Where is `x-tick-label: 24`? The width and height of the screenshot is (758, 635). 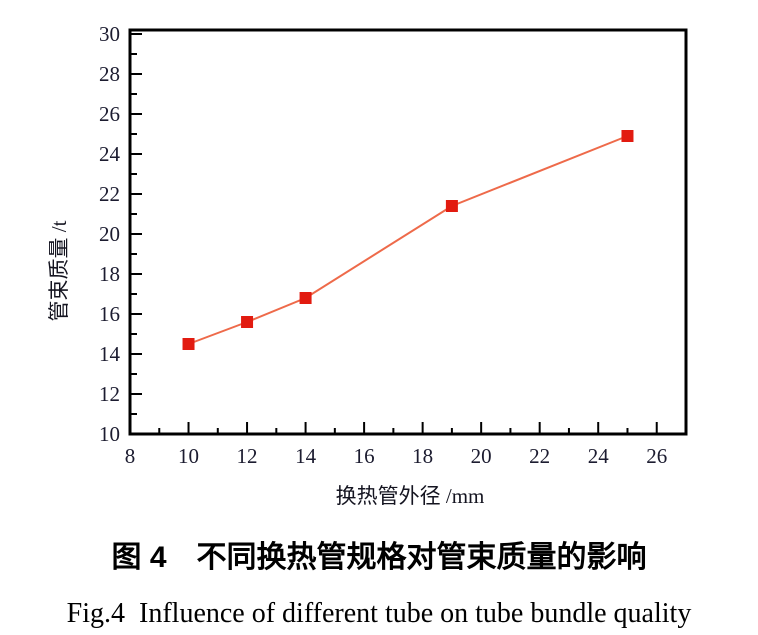 x-tick-label: 24 is located at coordinates (599, 456).